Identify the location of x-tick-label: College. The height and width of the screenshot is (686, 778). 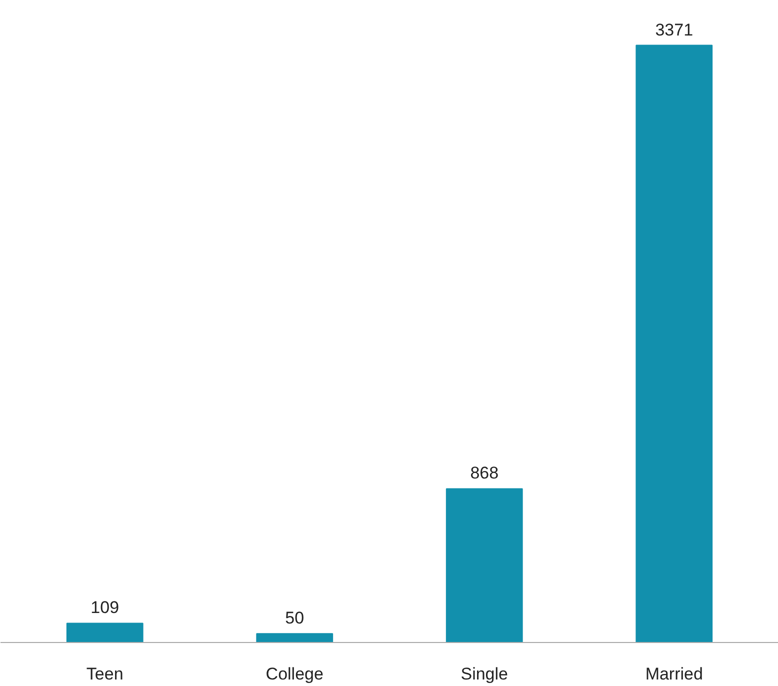
(295, 674).